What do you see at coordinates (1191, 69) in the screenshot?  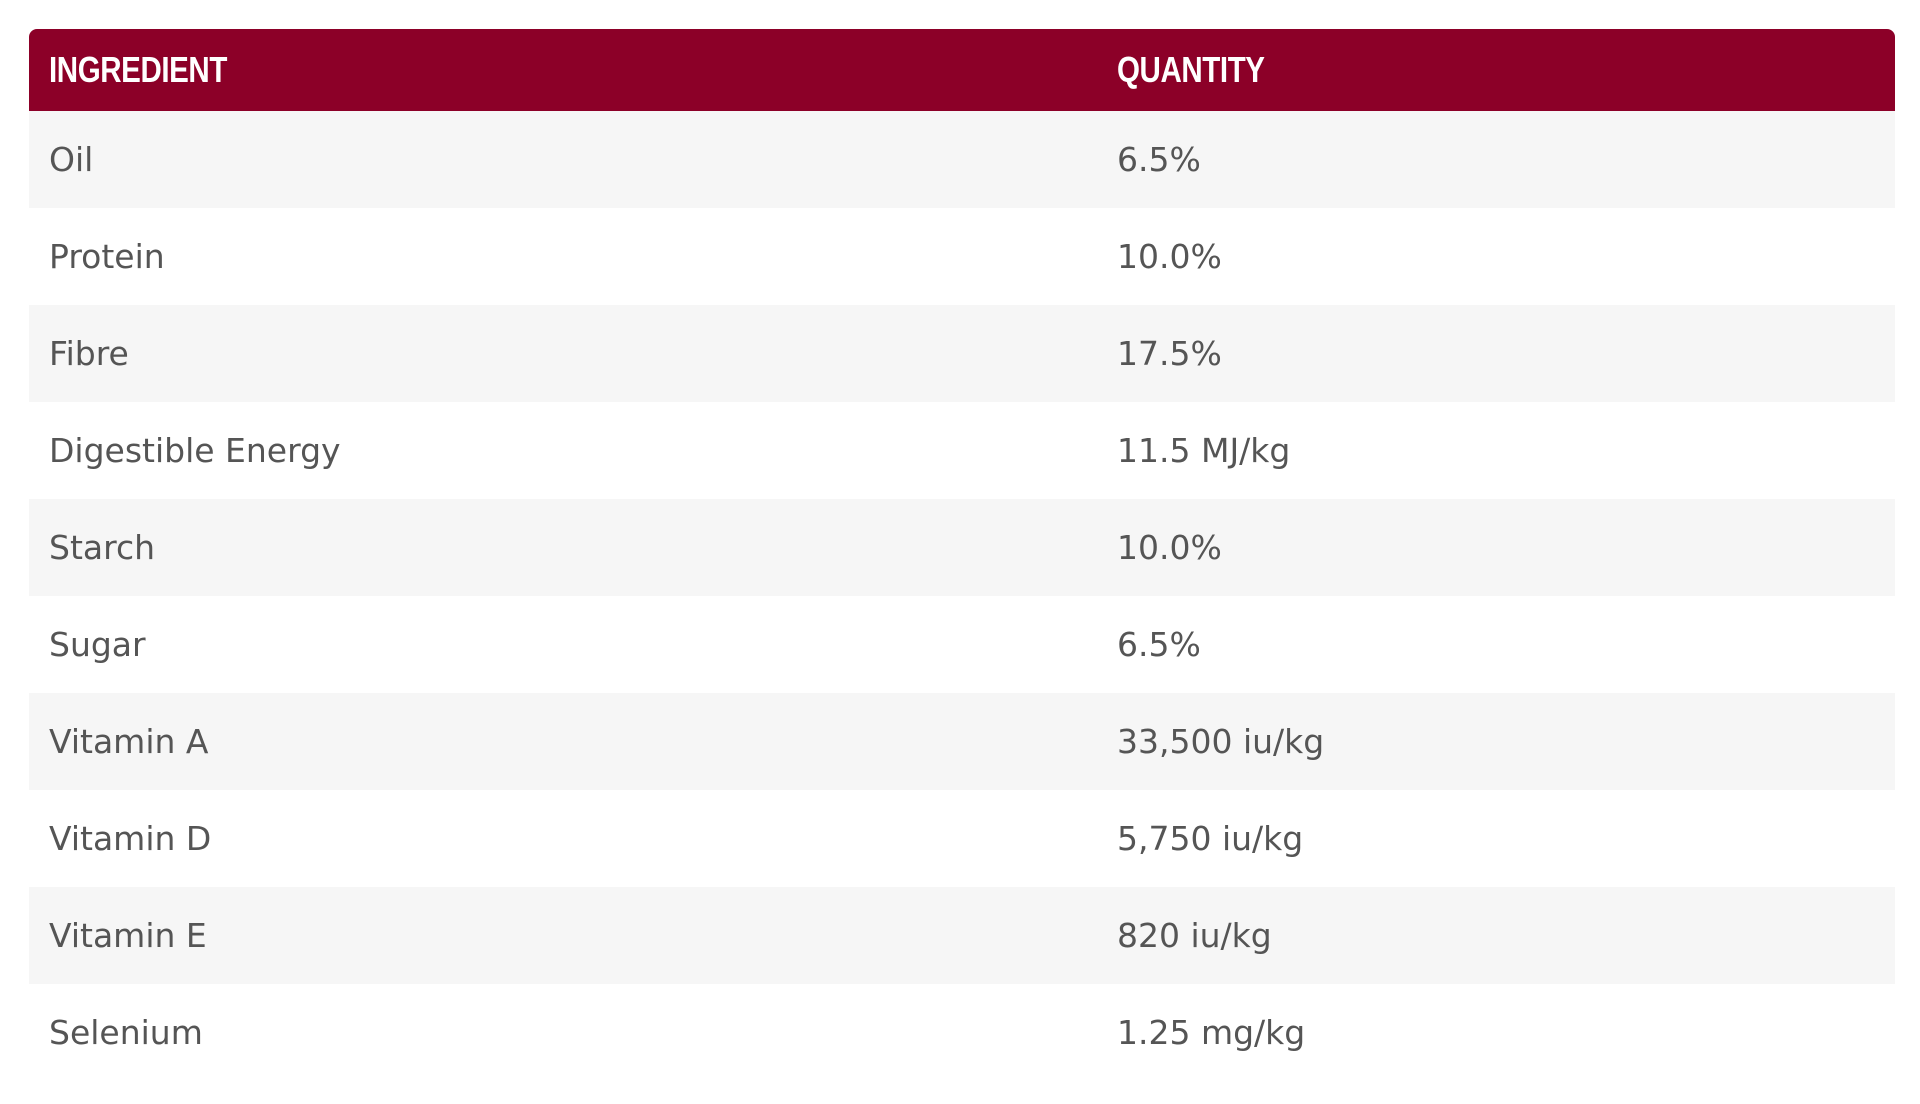 I see `column-header-quantity-label: QUANTITY` at bounding box center [1191, 69].